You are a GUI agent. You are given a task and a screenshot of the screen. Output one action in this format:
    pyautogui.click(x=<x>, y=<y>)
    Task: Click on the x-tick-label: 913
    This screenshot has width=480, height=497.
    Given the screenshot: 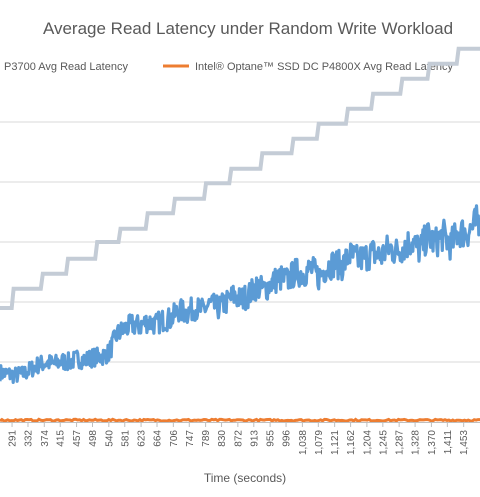 What is the action you would take?
    pyautogui.click(x=254, y=438)
    